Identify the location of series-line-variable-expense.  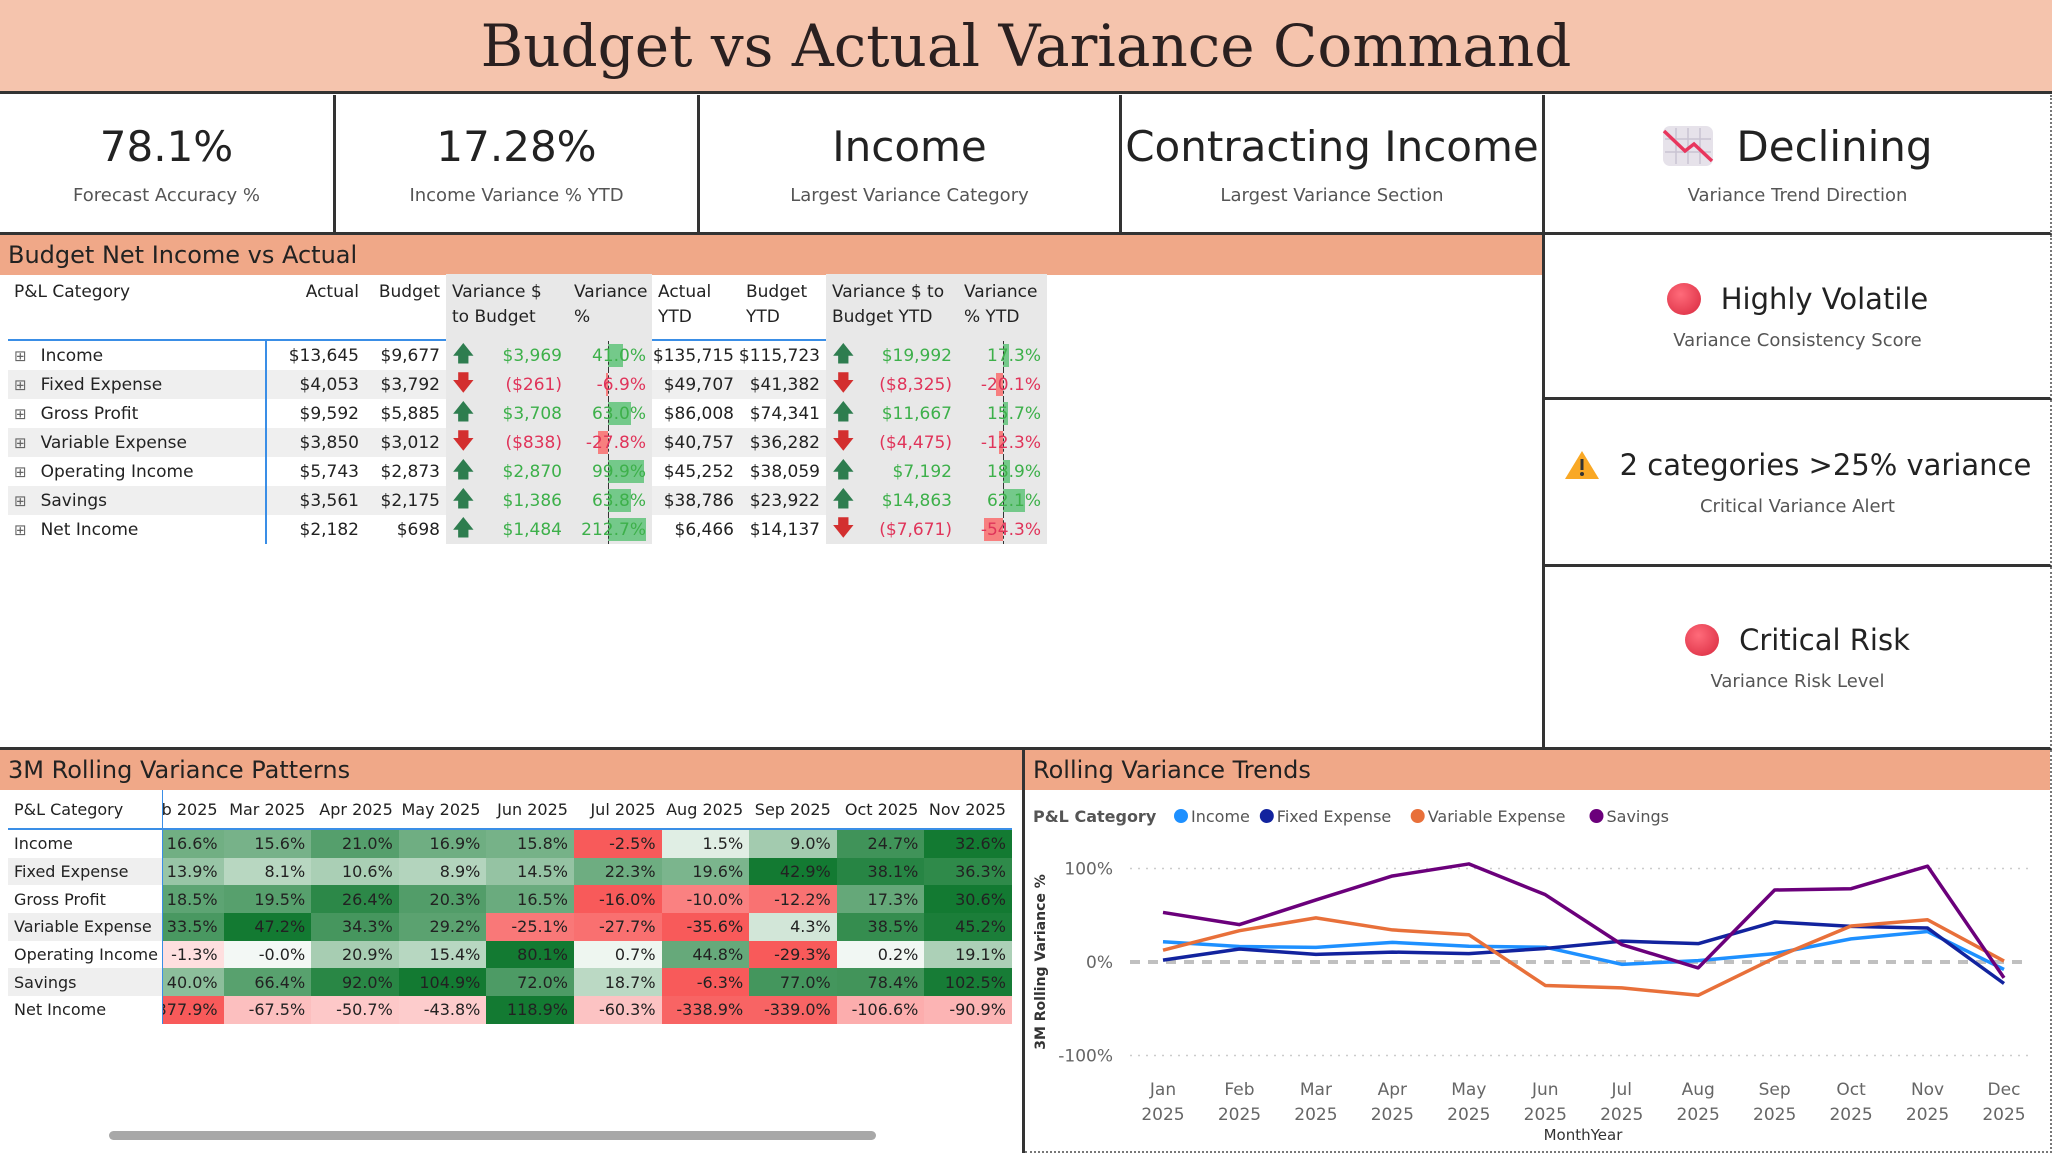
(1583, 957).